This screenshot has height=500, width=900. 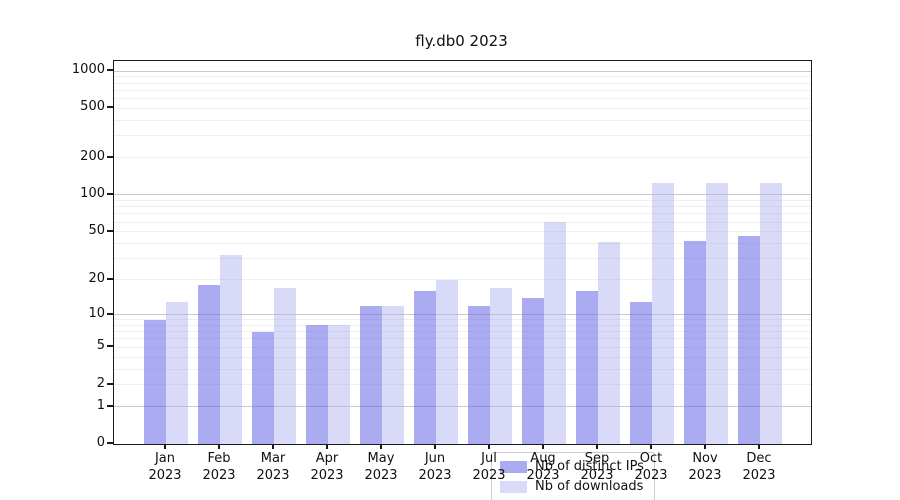 I want to click on x-tick-label-mar: Mar 2023, so click(x=273, y=467).